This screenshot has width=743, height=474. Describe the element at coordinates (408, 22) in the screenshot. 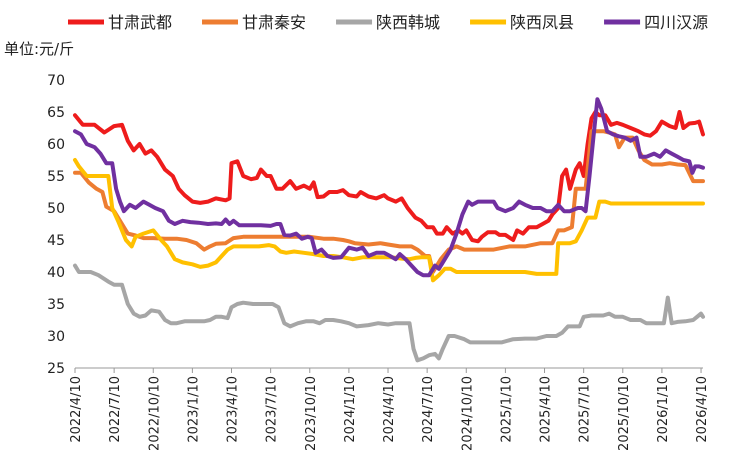

I see `legend-label: 陕西韩城` at that location.